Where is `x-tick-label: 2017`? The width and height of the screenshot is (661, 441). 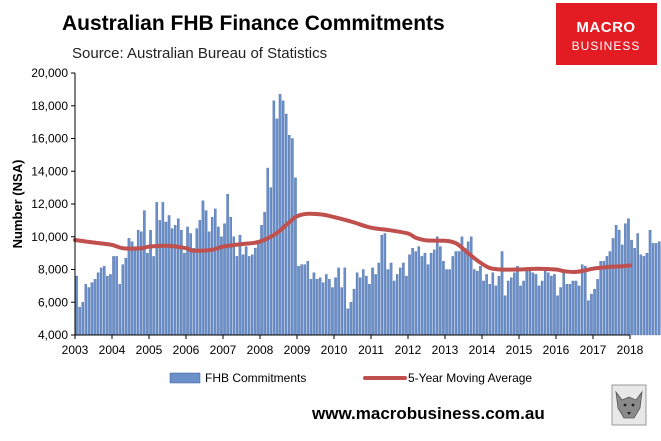 x-tick-label: 2017 is located at coordinates (593, 350).